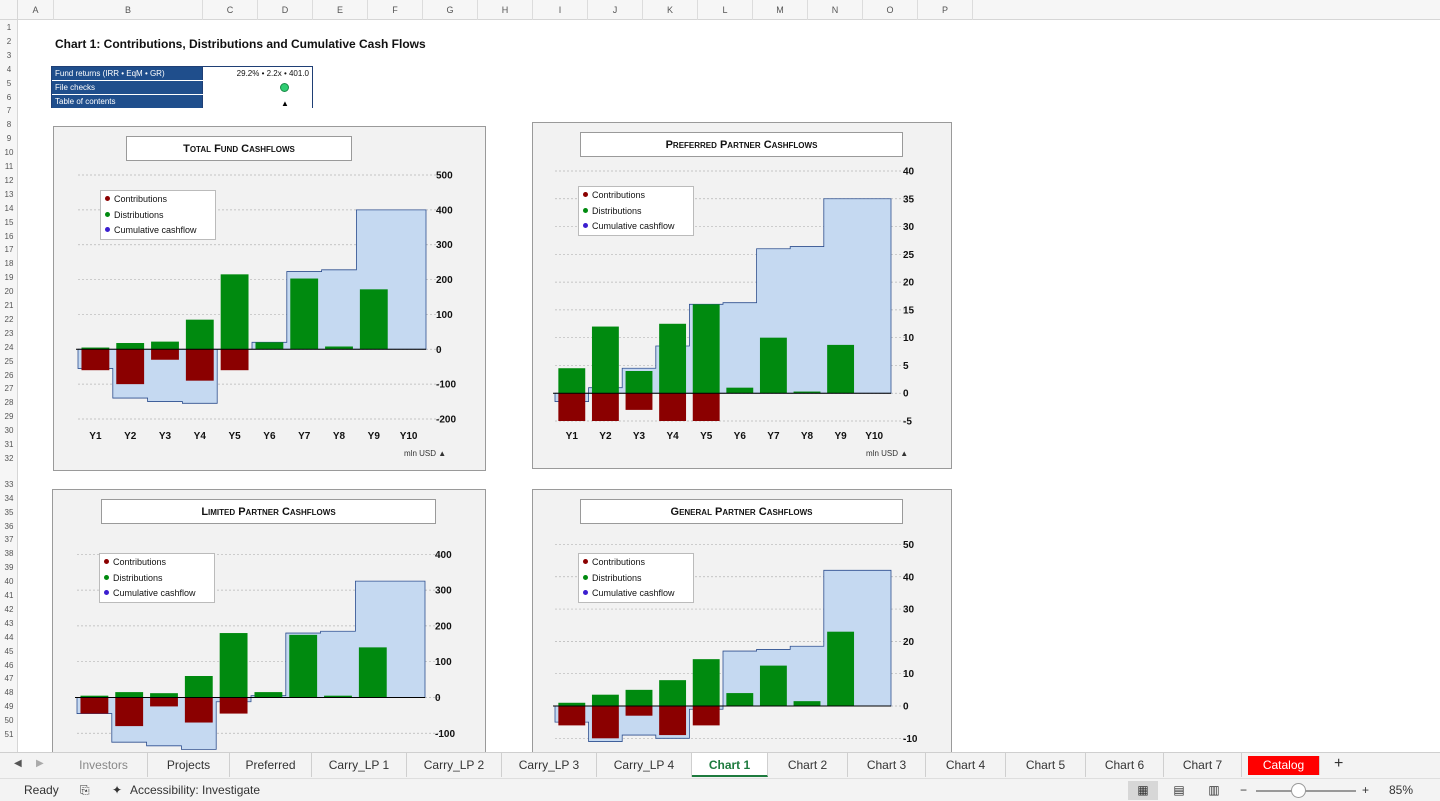 This screenshot has height=801, width=1440. What do you see at coordinates (9, 693) in the screenshot?
I see `row-header-cell: 48` at bounding box center [9, 693].